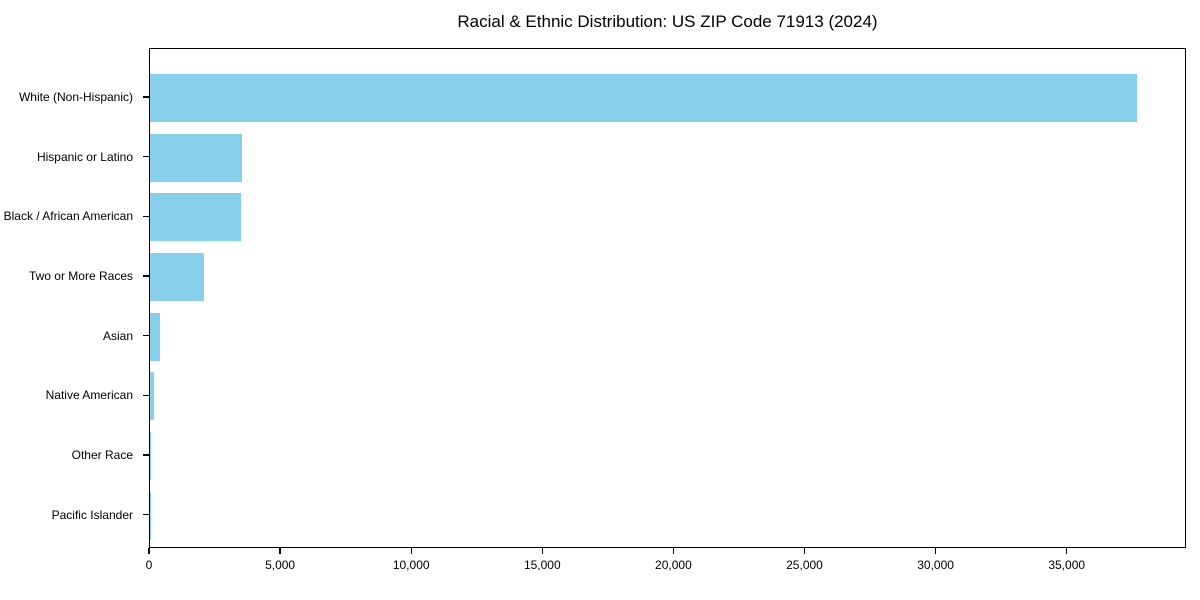 This screenshot has width=1200, height=600. Describe the element at coordinates (92, 514) in the screenshot. I see `y-axis-label: Pacific Islander` at that location.